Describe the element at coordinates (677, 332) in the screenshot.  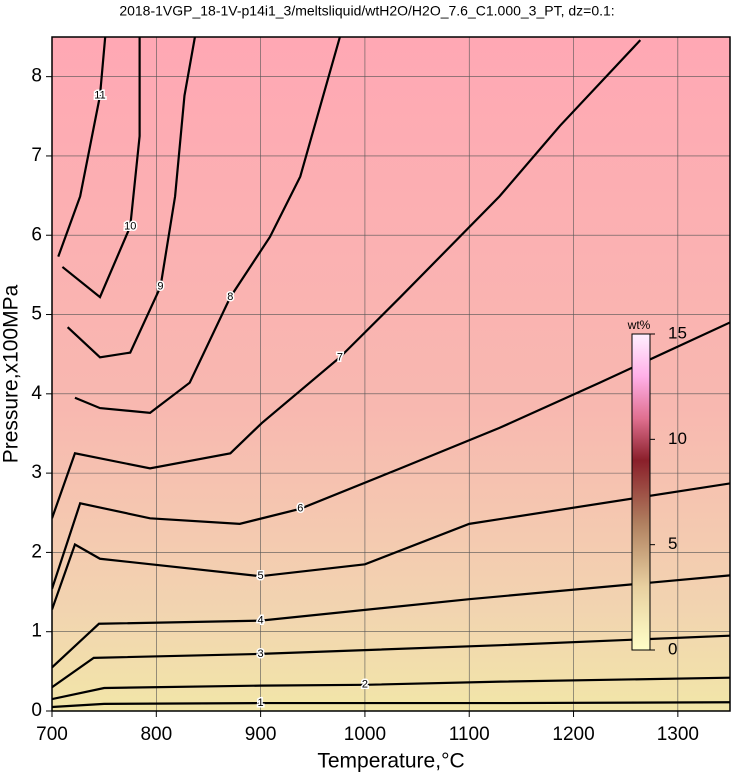
I see `colorbar-tick-label: 15` at that location.